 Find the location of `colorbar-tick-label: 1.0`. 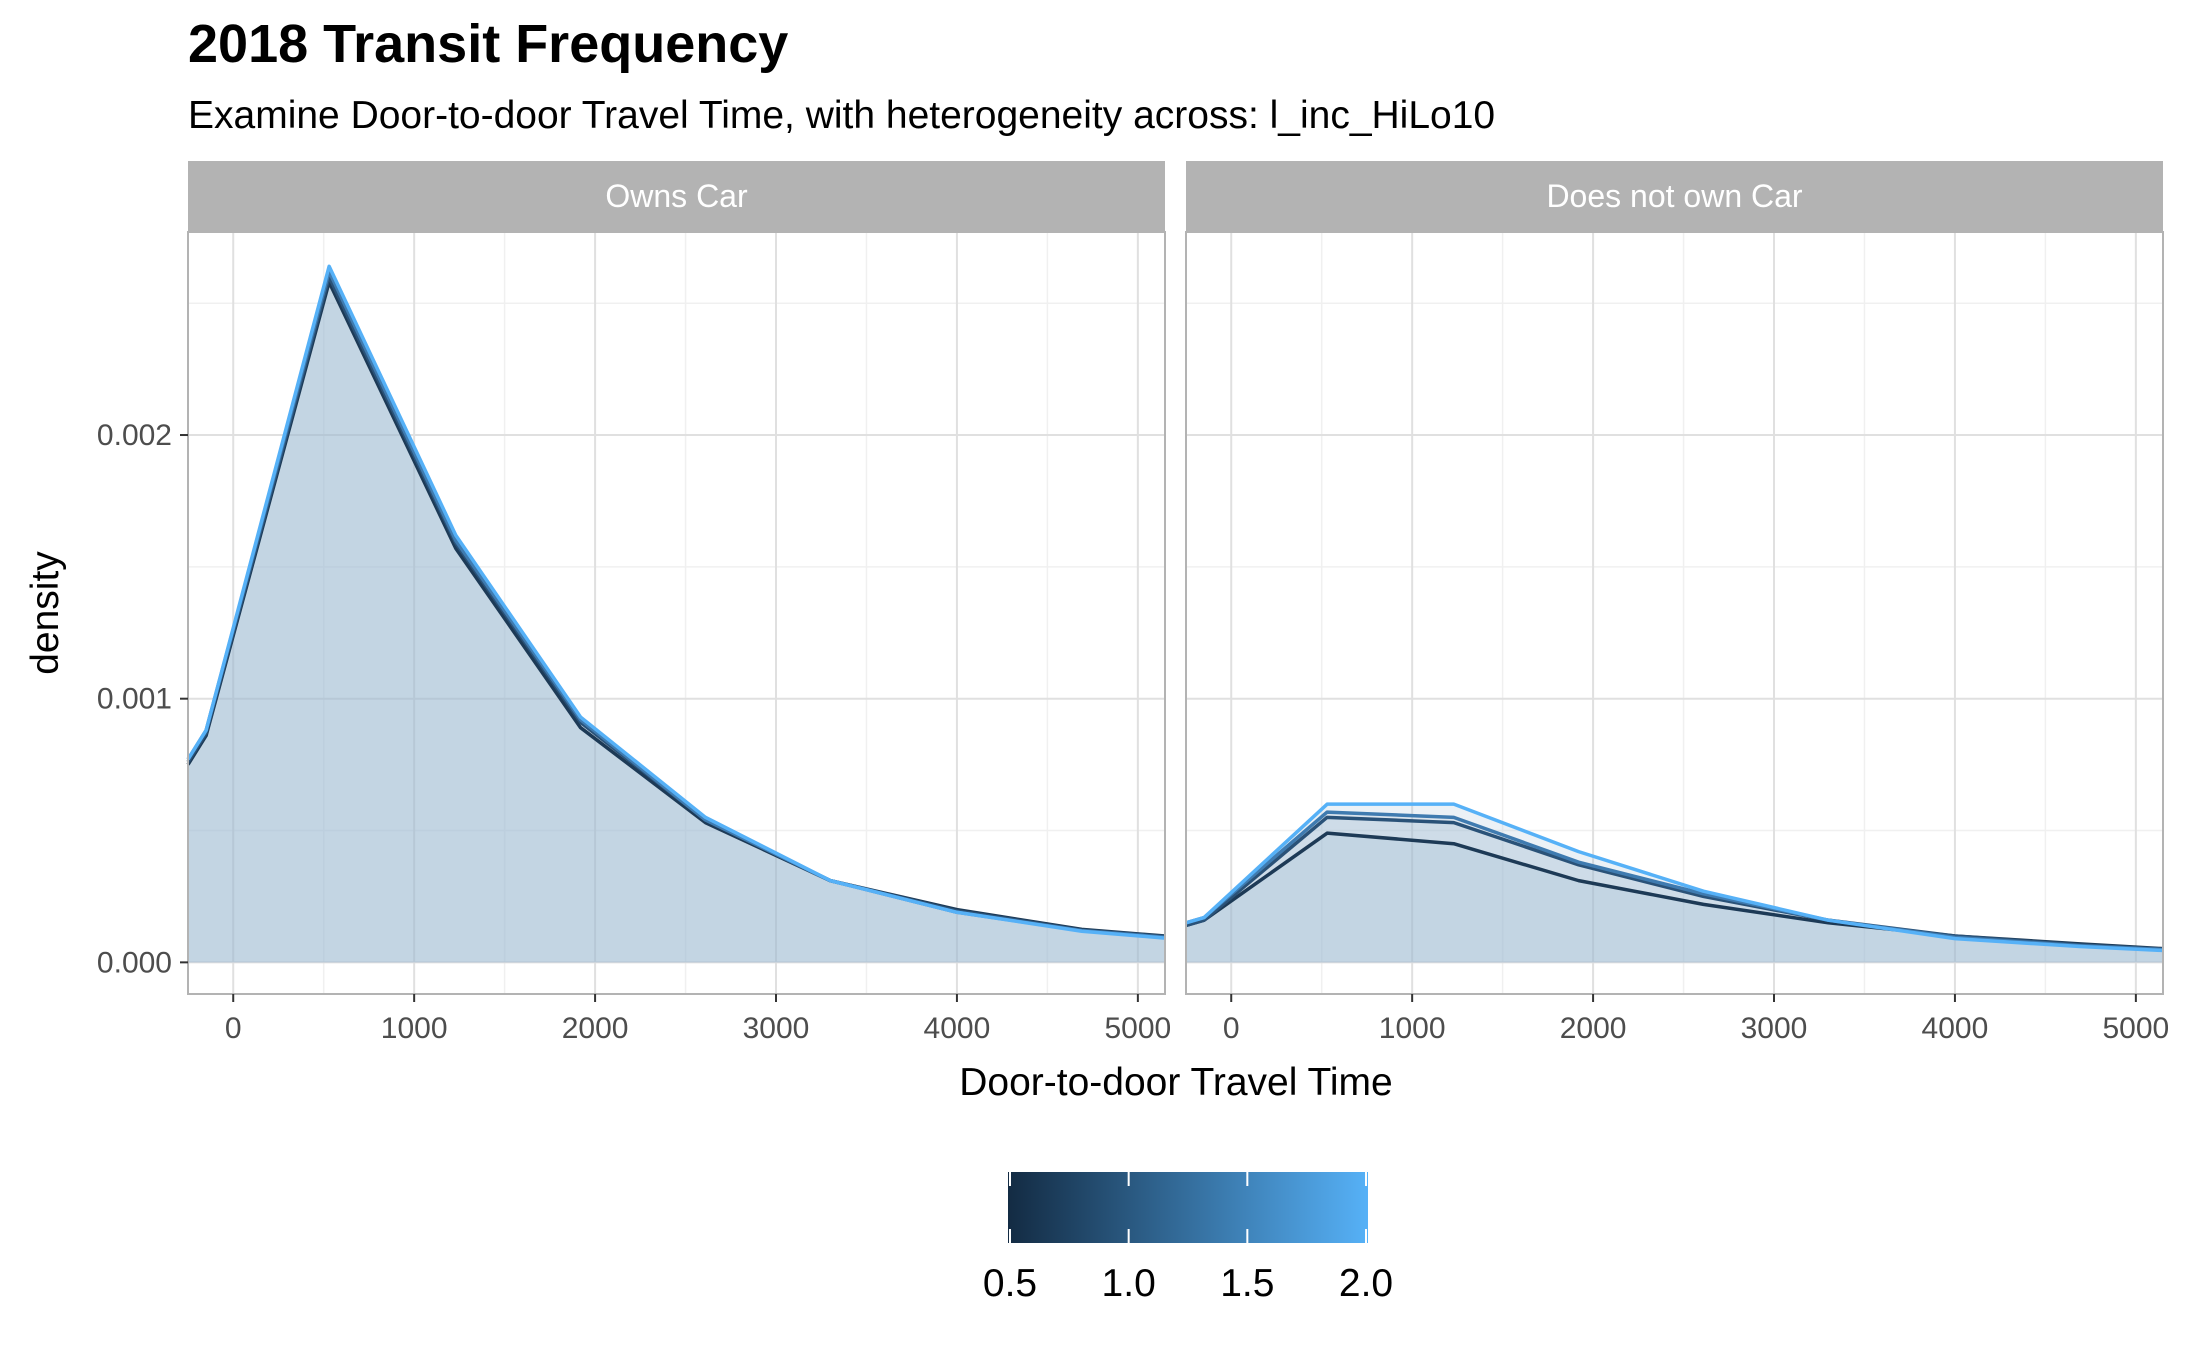

colorbar-tick-label: 1.0 is located at coordinates (1129, 1283).